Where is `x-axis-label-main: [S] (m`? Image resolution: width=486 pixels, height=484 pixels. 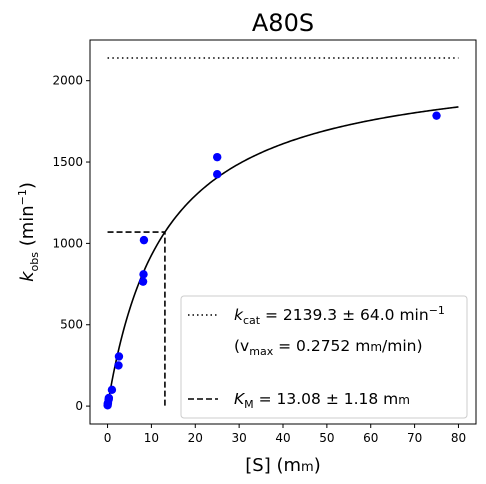 x-axis-label-main: [S] (m is located at coordinates (273, 465).